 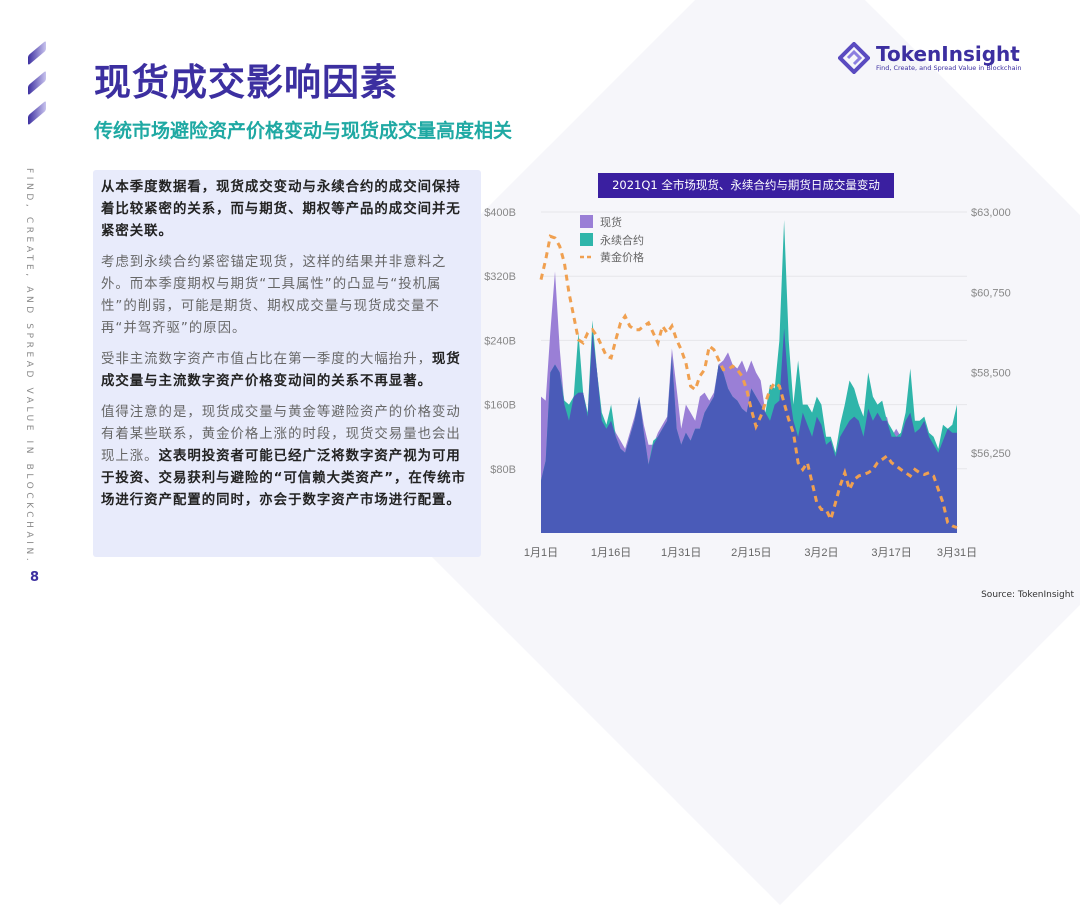 What do you see at coordinates (749, 430) in the screenshot?
I see `overlap-area` at bounding box center [749, 430].